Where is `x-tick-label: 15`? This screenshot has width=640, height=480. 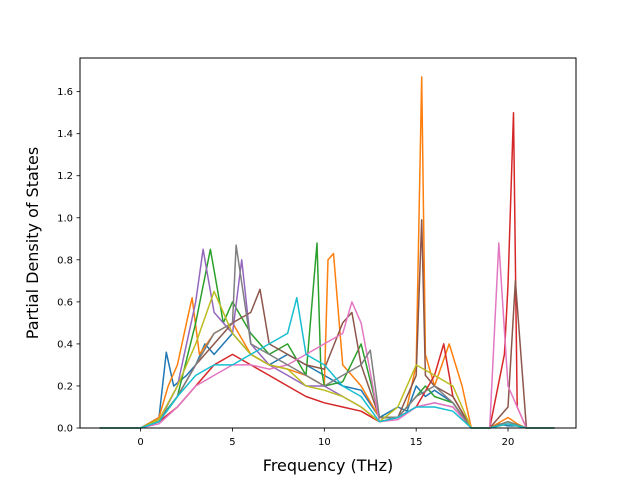 x-tick-label: 15 is located at coordinates (416, 442).